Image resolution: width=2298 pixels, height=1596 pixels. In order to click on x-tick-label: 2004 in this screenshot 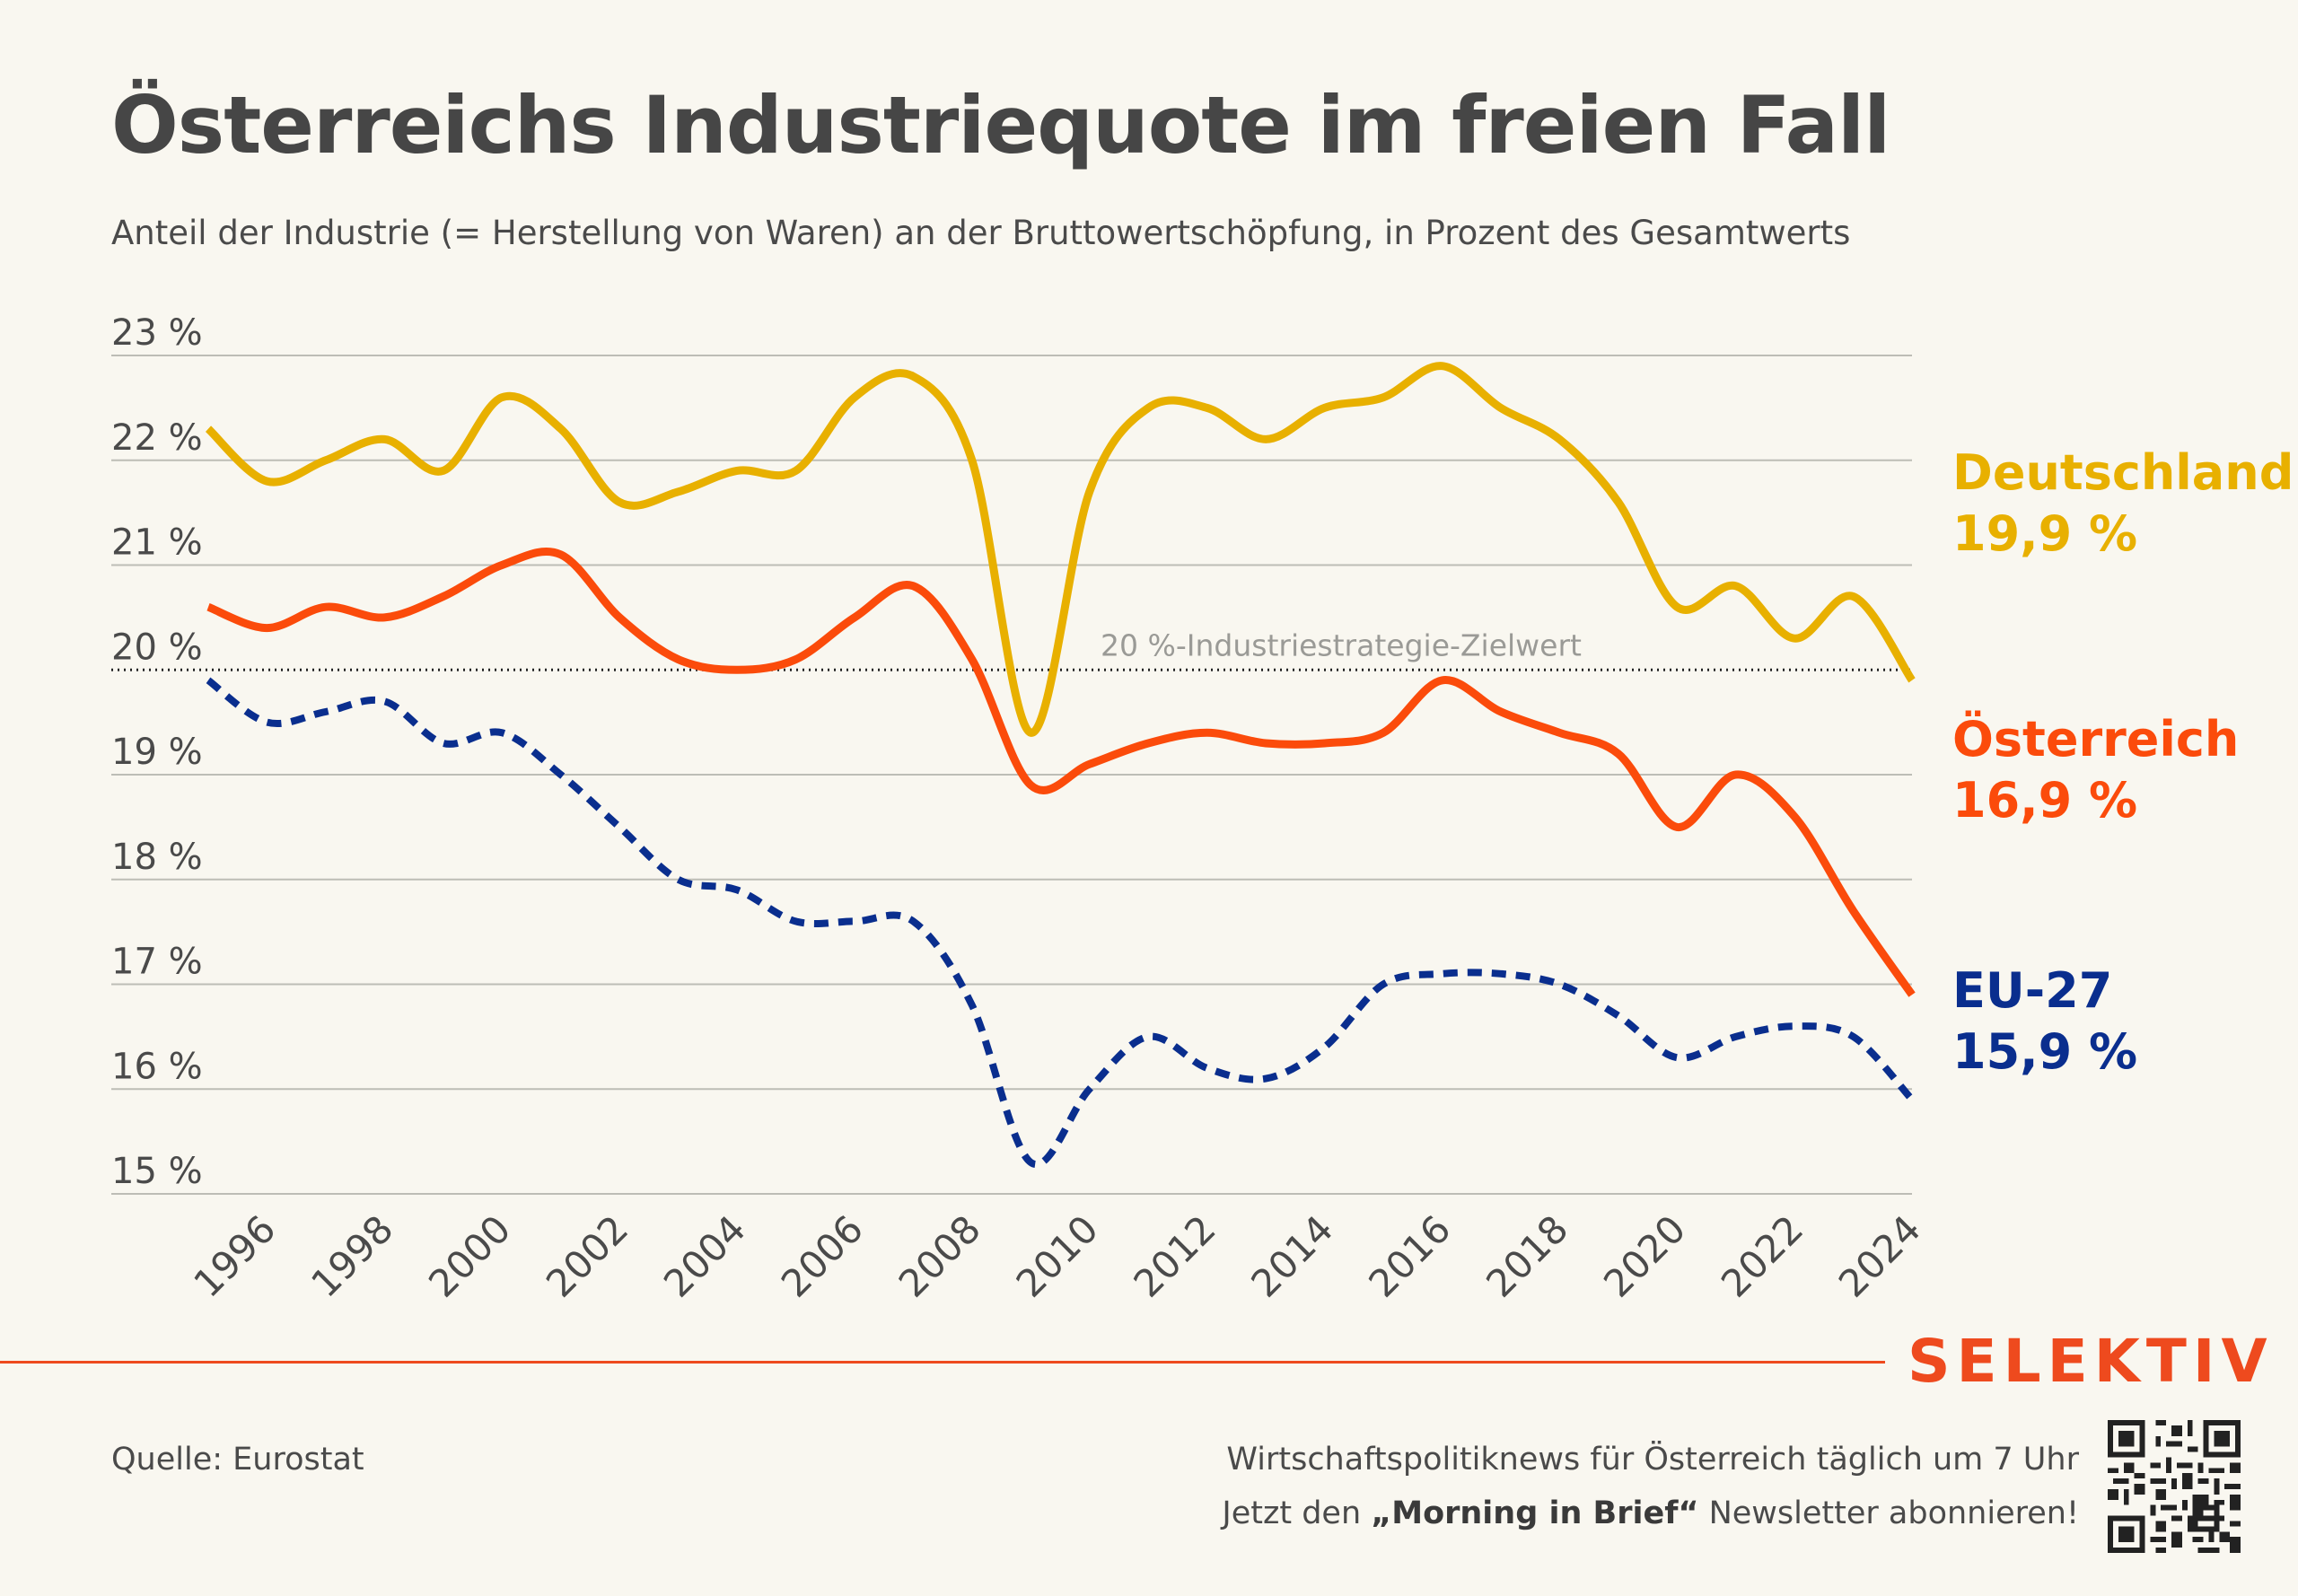, I will do `click(704, 1255)`.